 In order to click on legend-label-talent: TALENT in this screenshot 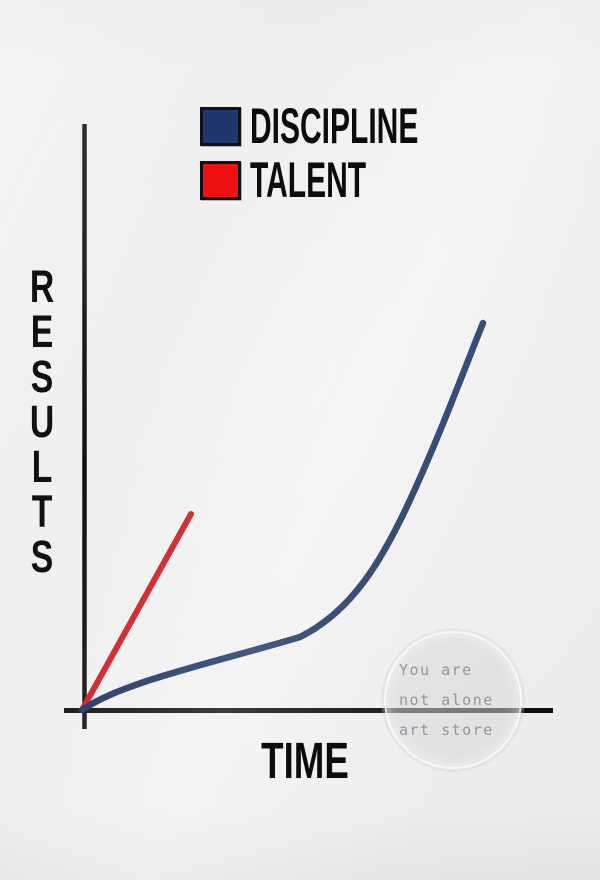, I will do `click(308, 180)`.